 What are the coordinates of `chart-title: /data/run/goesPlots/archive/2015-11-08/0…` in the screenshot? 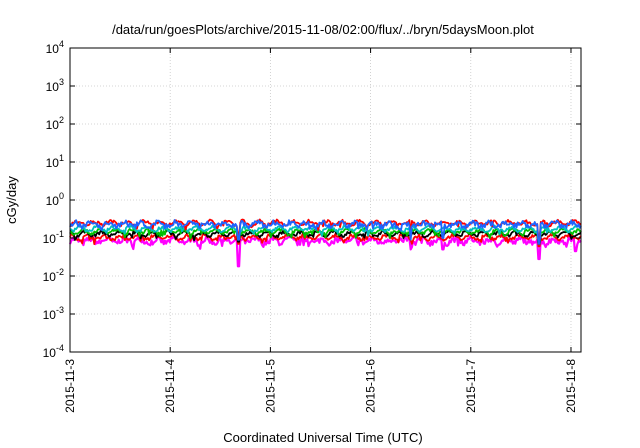 It's located at (323, 29).